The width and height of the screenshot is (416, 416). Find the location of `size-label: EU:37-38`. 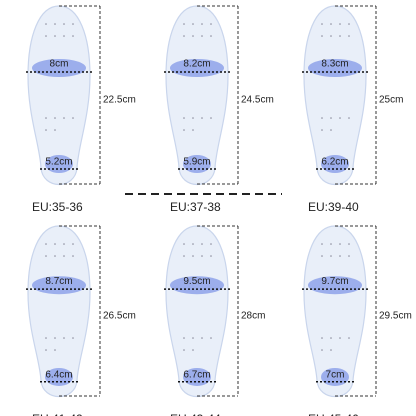

size-label: EU:37-38 is located at coordinates (195, 207).